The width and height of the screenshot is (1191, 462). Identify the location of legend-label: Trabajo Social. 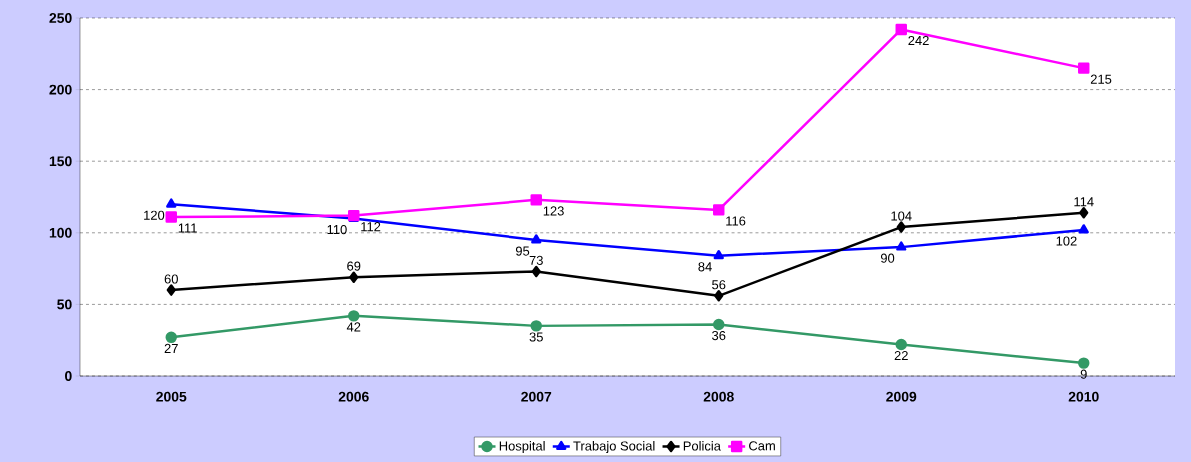
(614, 447).